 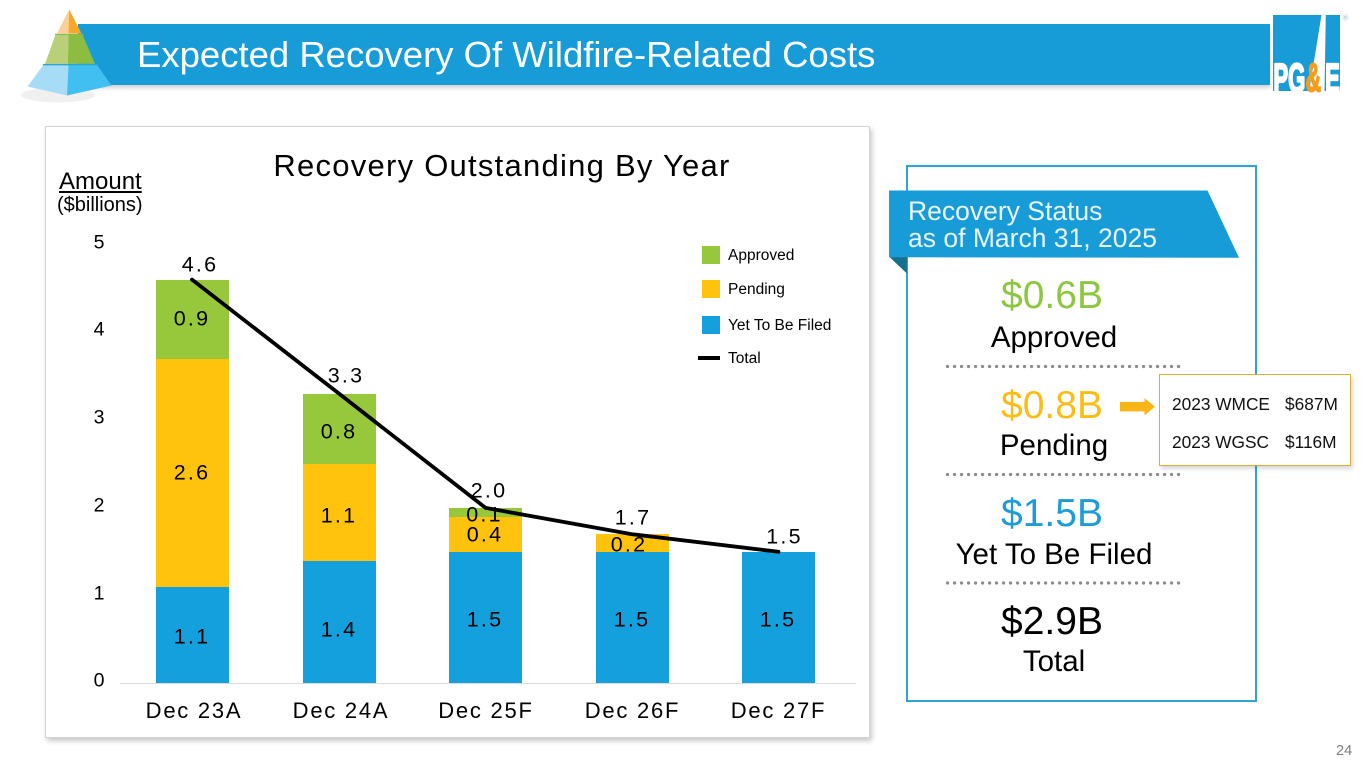 I want to click on svg-text: E, so click(x=1332, y=78).